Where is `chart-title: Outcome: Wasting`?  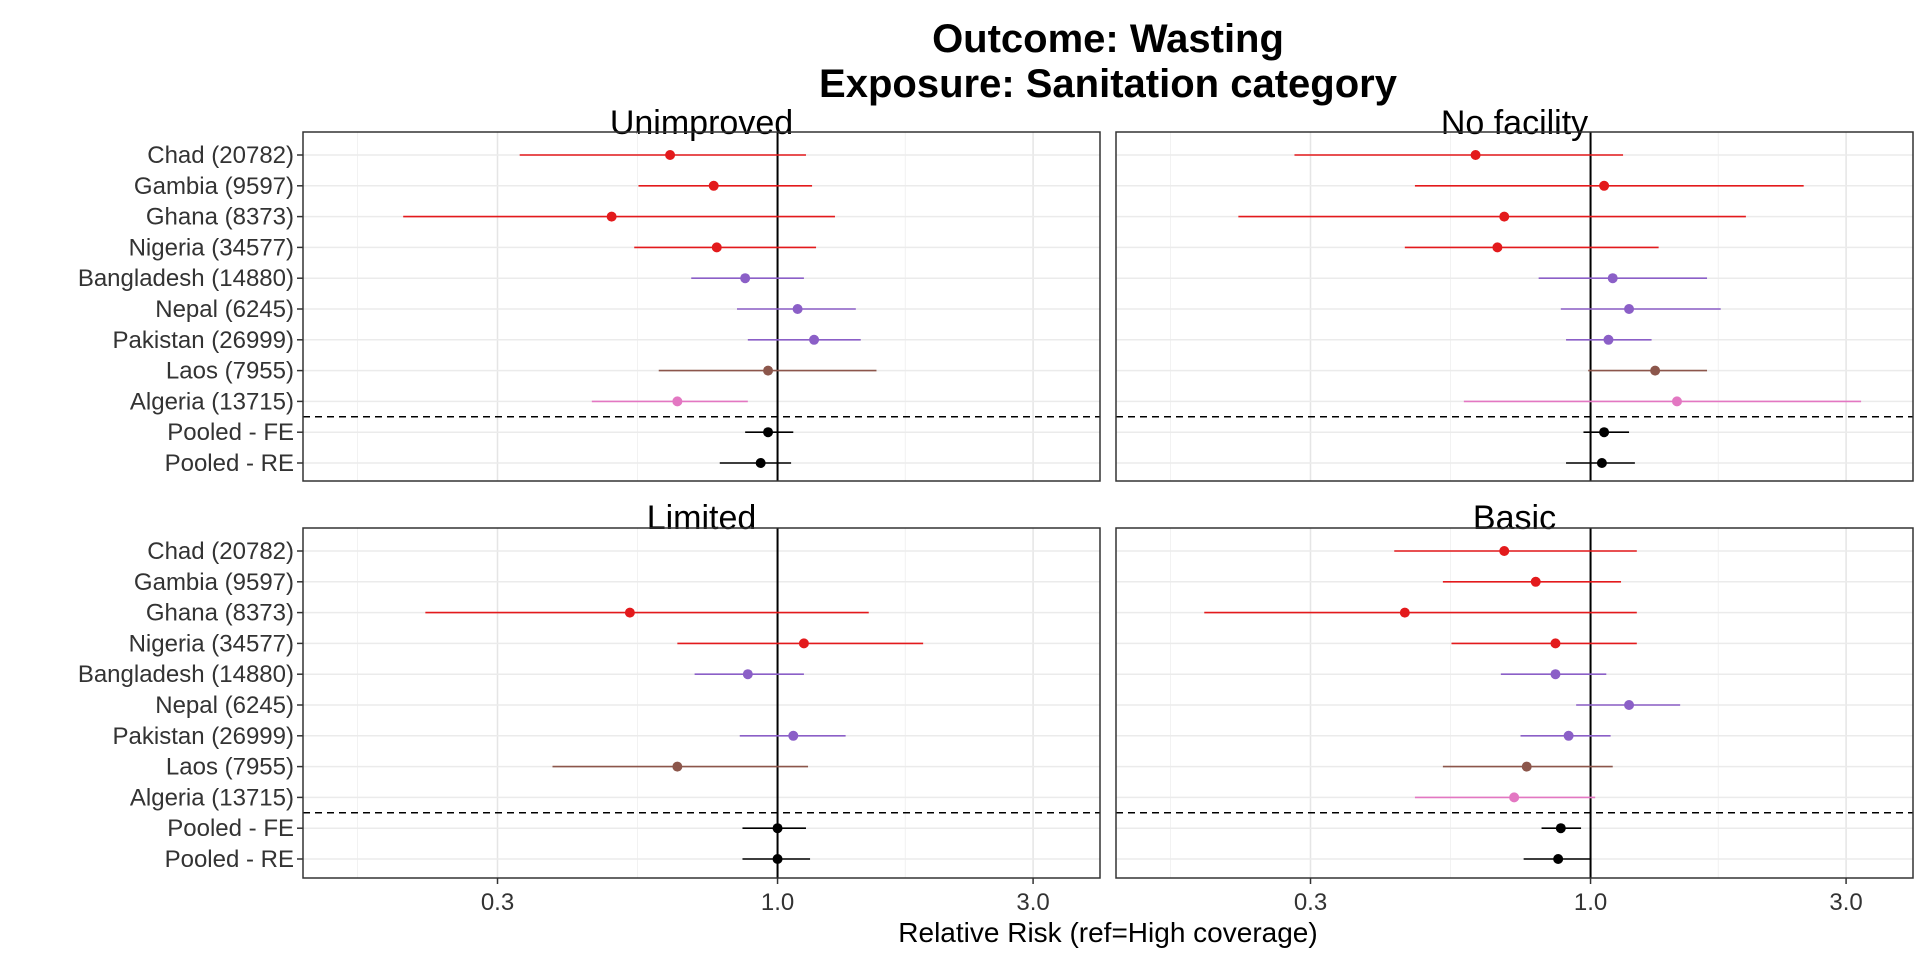 chart-title: Outcome: Wasting is located at coordinates (1108, 39).